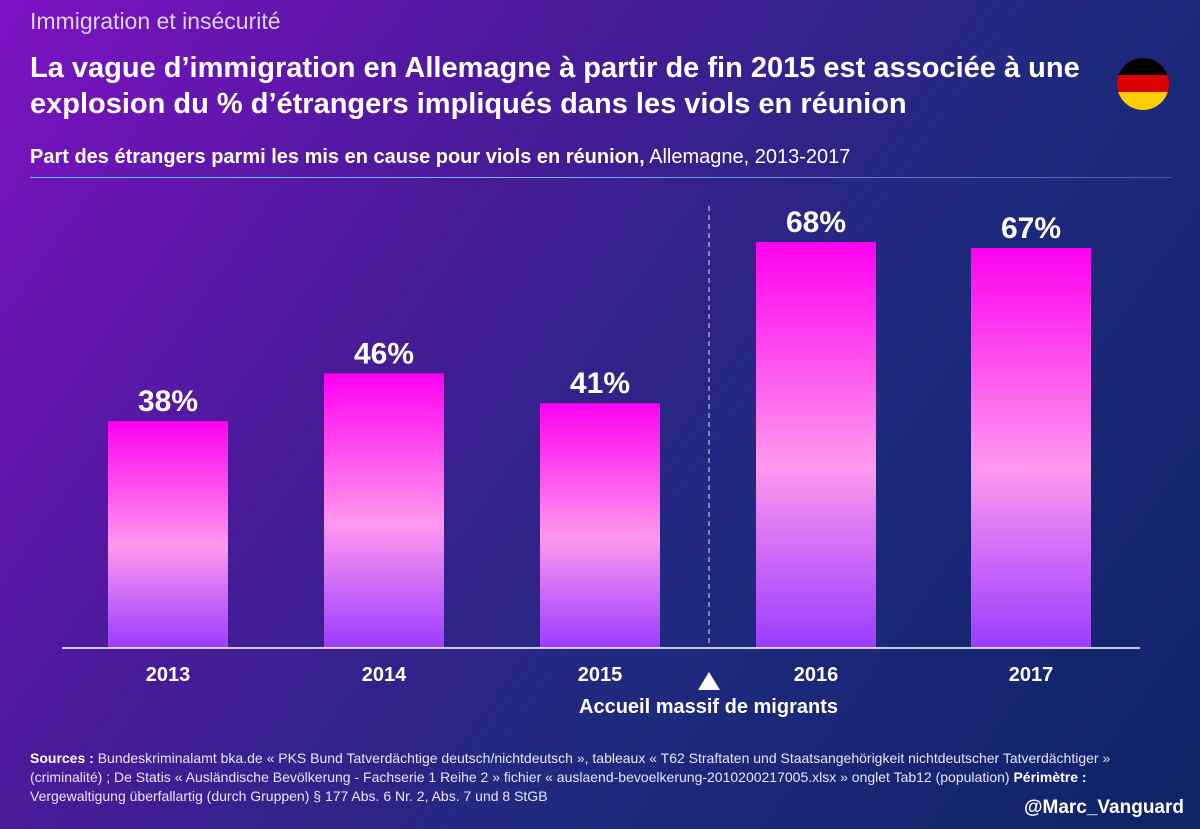 This screenshot has height=829, width=1200. I want to click on bar-2015, so click(600, 525).